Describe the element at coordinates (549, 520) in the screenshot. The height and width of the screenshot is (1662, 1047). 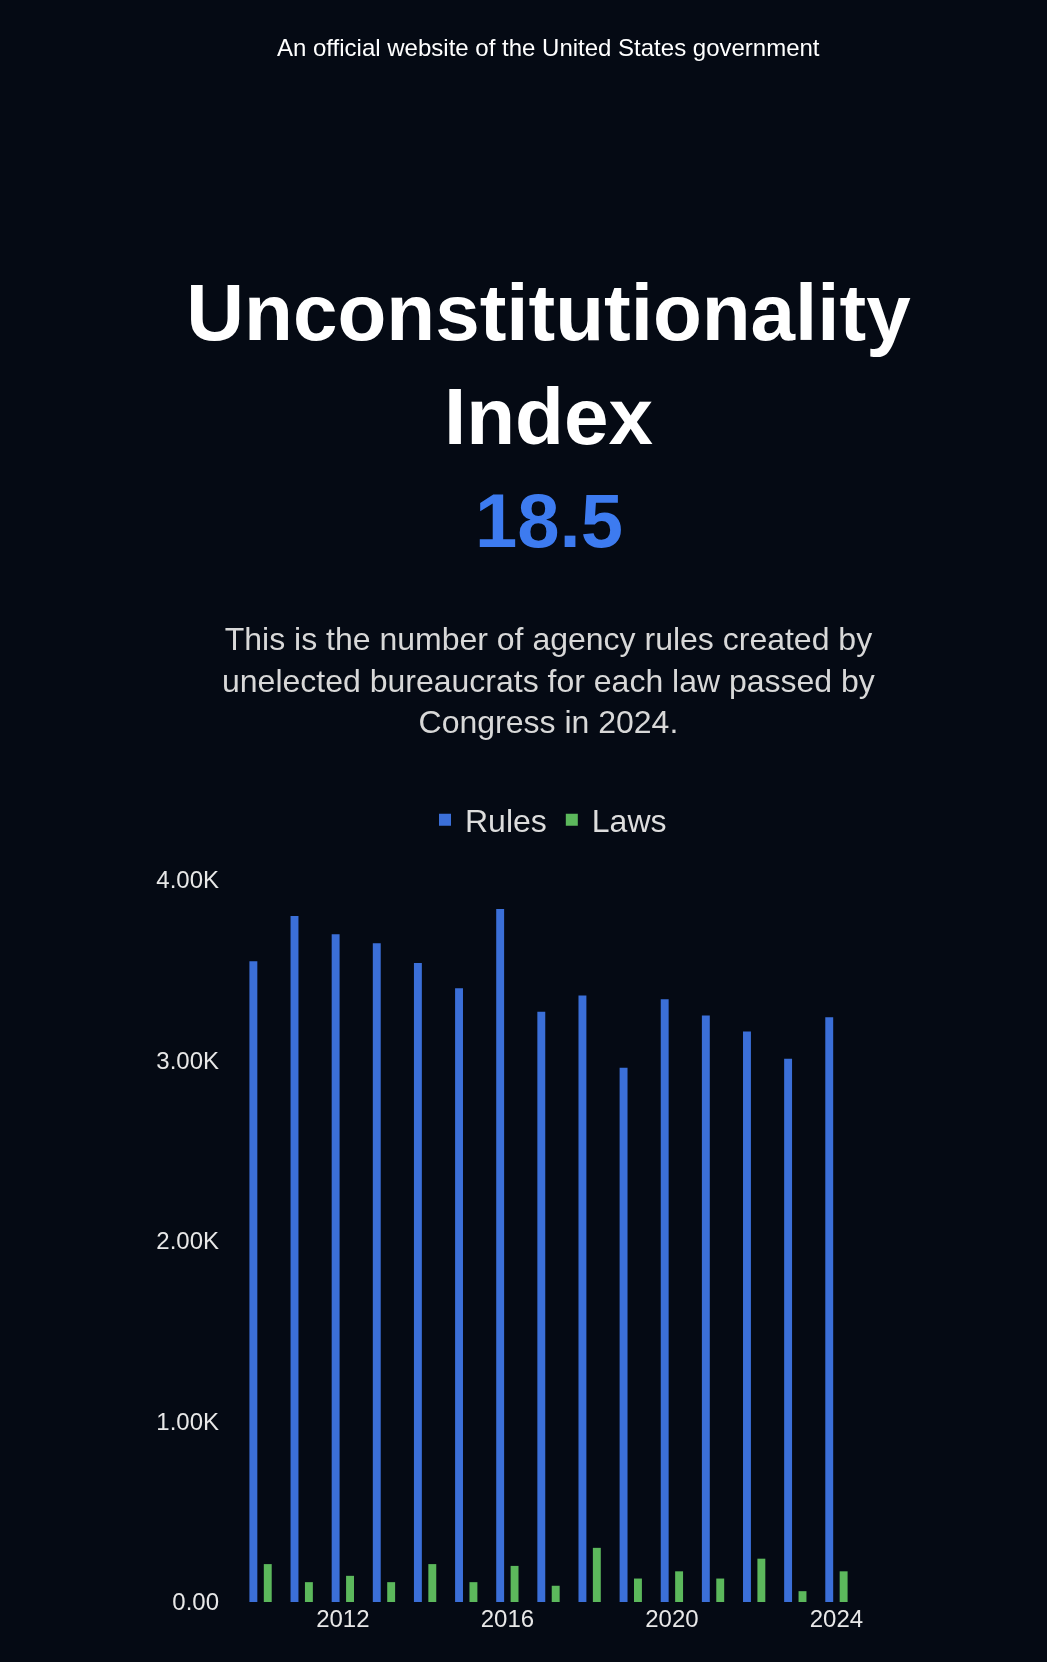
I see `chart-subtitle: 18.5` at that location.